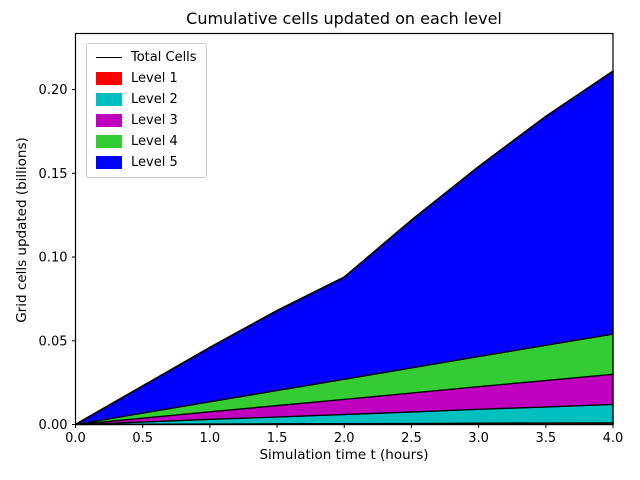 This screenshot has width=640, height=480. What do you see at coordinates (344, 438) in the screenshot?
I see `x-tick-label: 2.0` at bounding box center [344, 438].